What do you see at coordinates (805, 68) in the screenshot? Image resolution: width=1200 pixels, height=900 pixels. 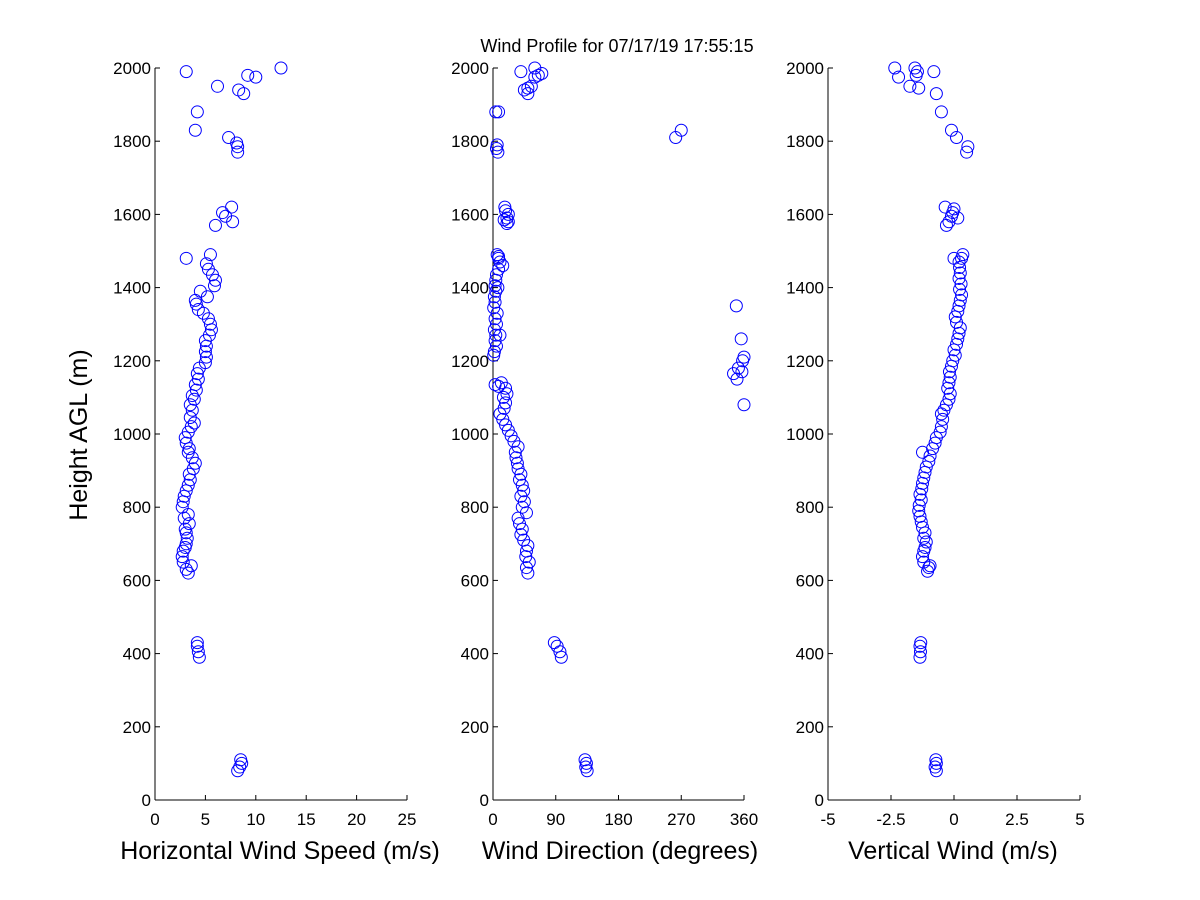 I see `vertical-y-tick-label: 2000` at bounding box center [805, 68].